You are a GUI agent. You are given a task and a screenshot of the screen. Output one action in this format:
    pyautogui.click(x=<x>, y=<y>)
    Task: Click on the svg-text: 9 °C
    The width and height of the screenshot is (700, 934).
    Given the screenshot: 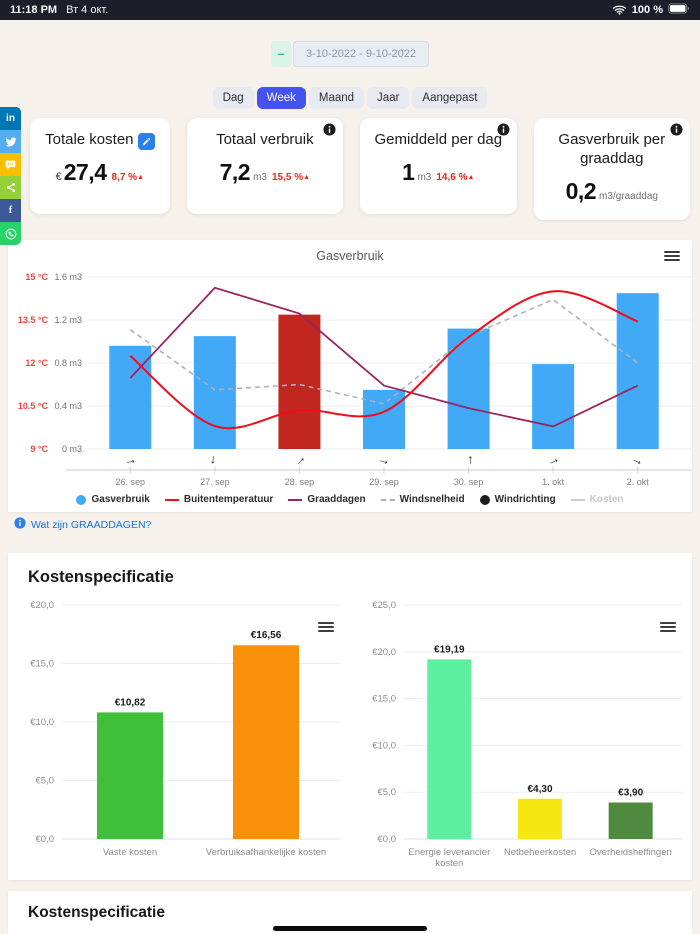 What is the action you would take?
    pyautogui.click(x=39, y=449)
    